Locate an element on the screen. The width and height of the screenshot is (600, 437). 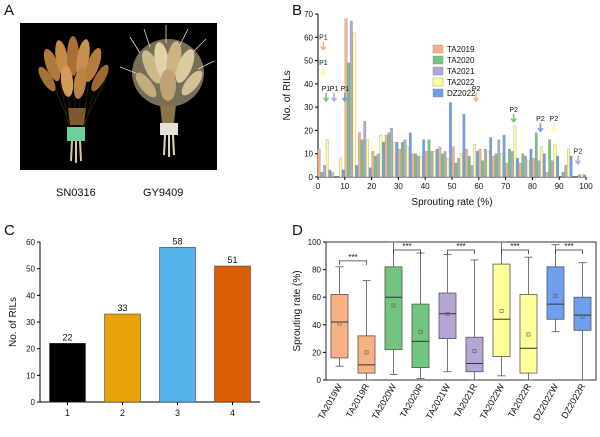
y-tick-label: 30 is located at coordinates (308, 107).